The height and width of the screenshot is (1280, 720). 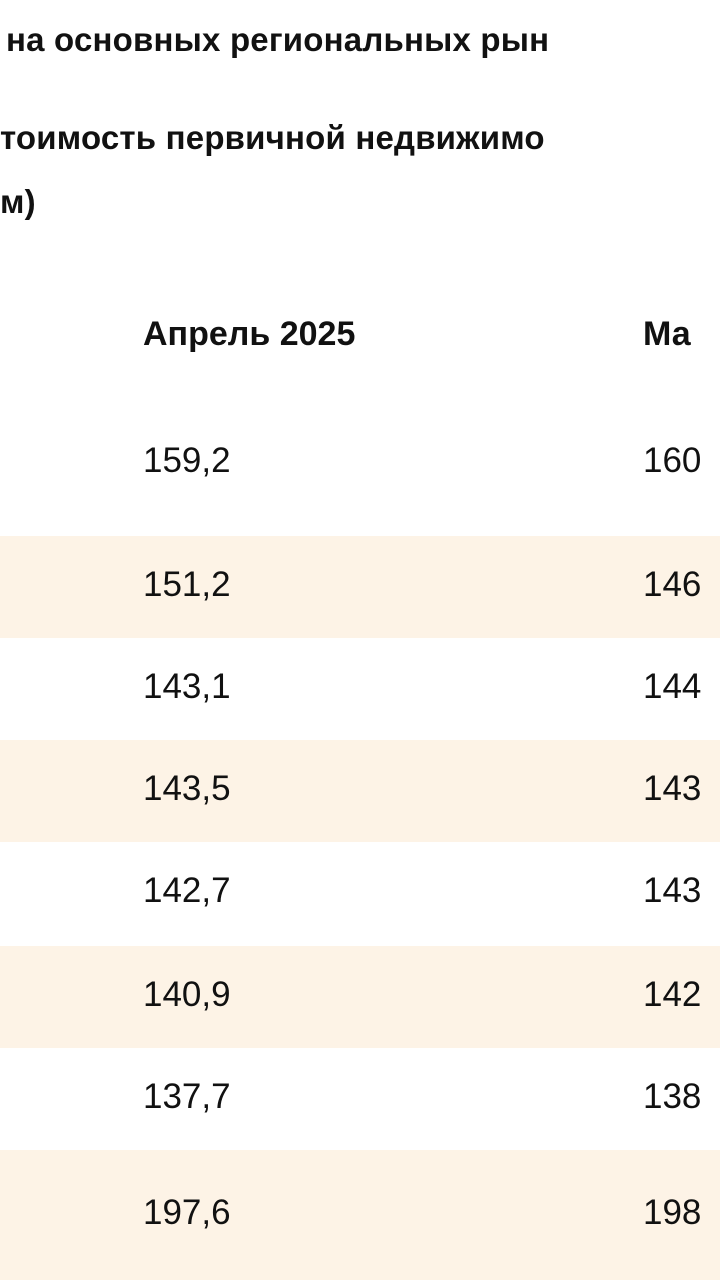 What do you see at coordinates (187, 890) in the screenshot?
I see `cell-april: 142,7` at bounding box center [187, 890].